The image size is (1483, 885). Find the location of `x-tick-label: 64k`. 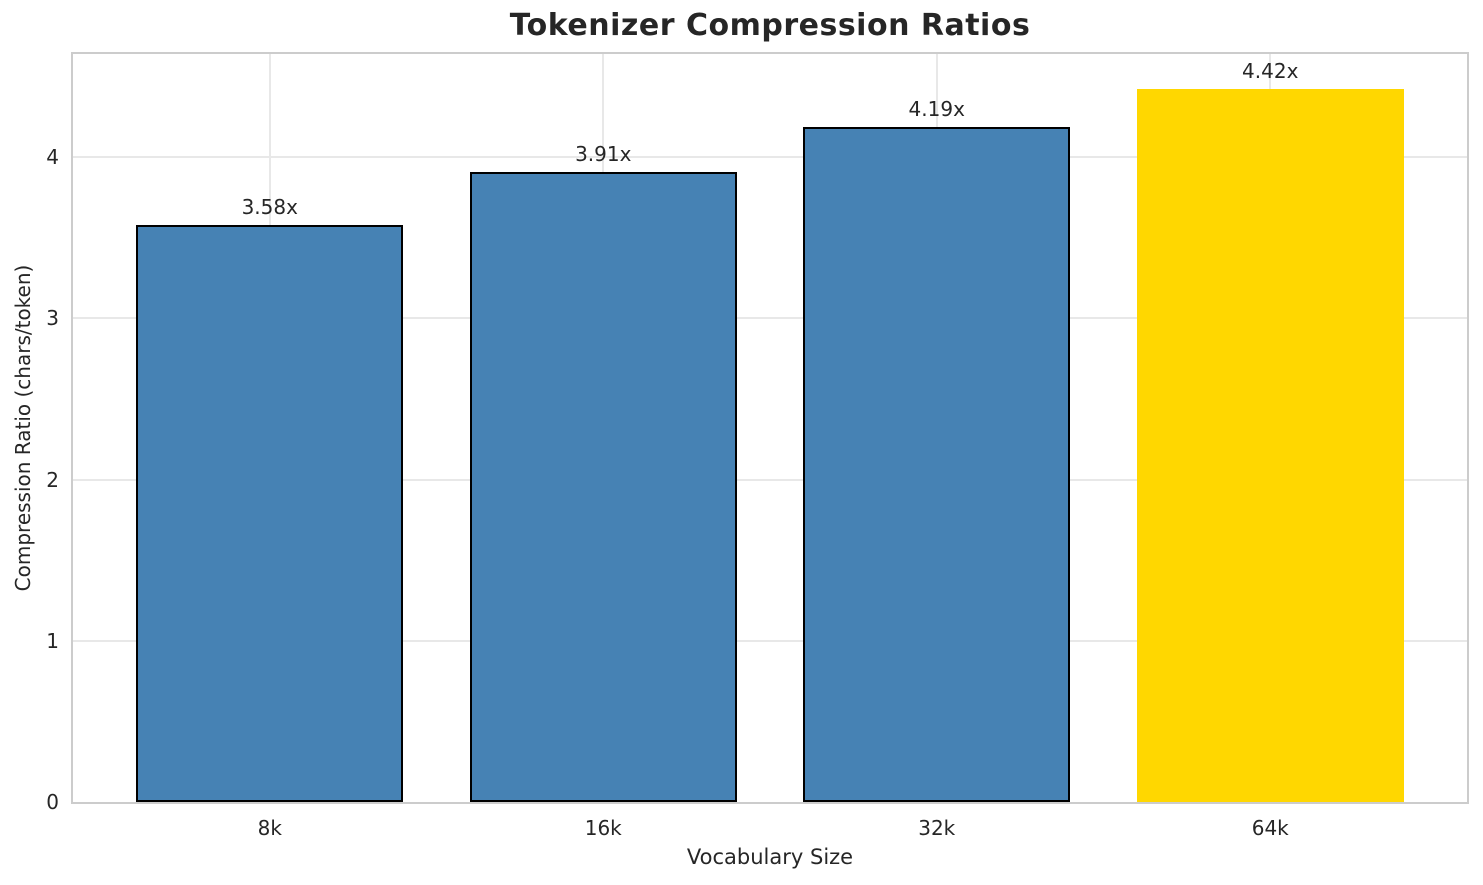

x-tick-label: 64k is located at coordinates (1270, 828).